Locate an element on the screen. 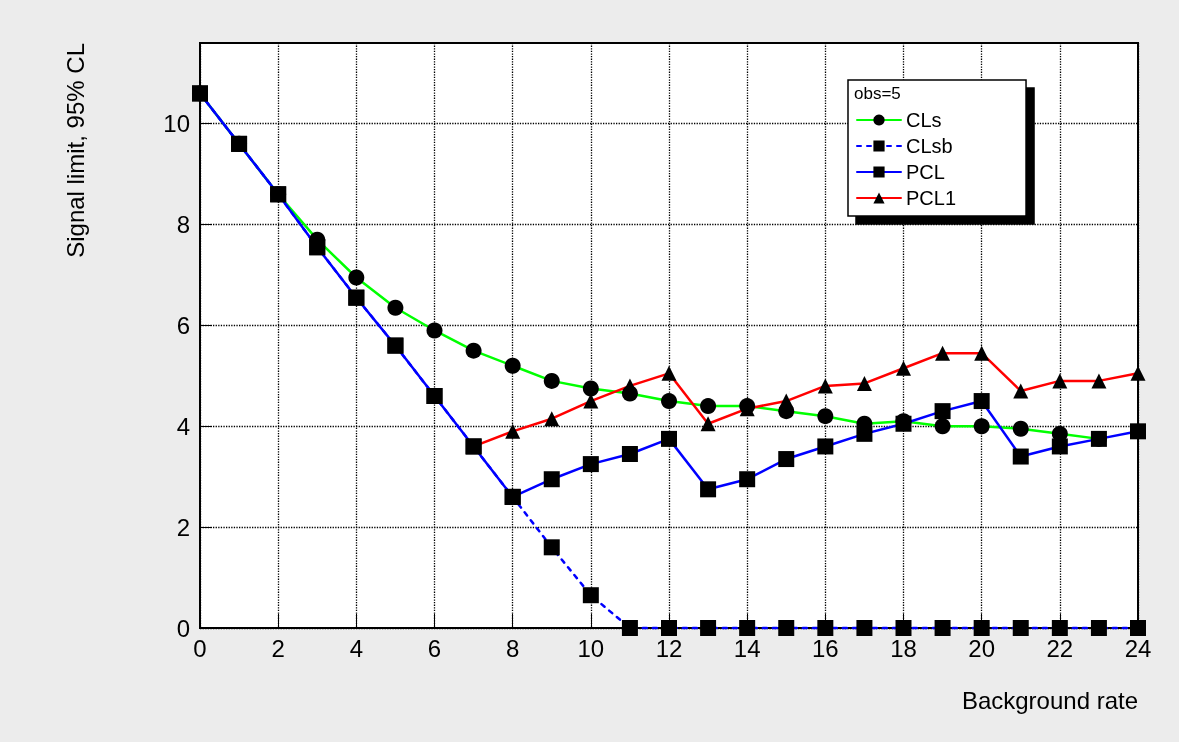  y-tick-label: 8 is located at coordinates (183, 225).